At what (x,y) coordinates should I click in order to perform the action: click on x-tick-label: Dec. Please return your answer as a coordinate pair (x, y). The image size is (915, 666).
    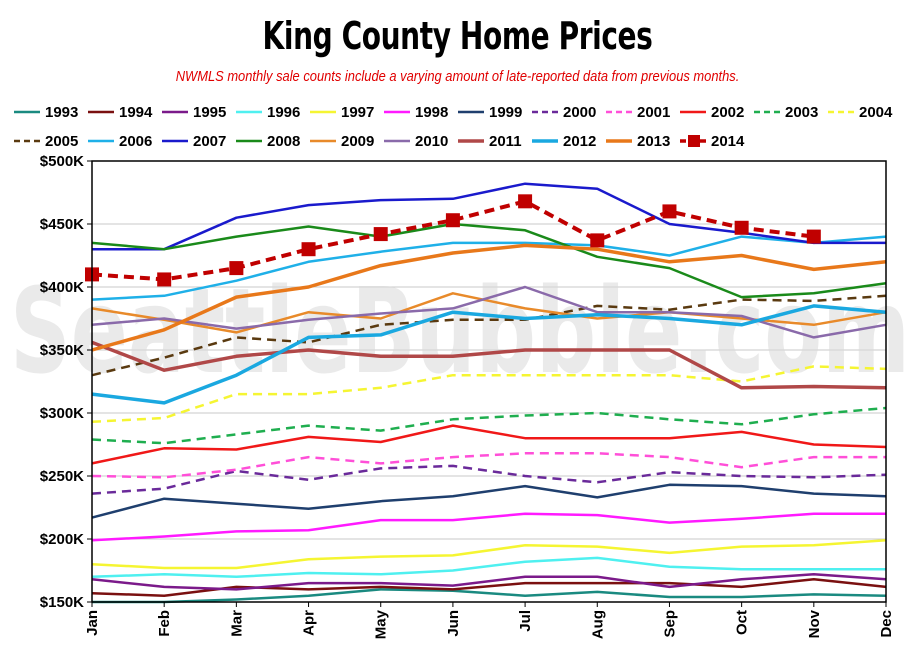
    Looking at the image, I should click on (886, 624).